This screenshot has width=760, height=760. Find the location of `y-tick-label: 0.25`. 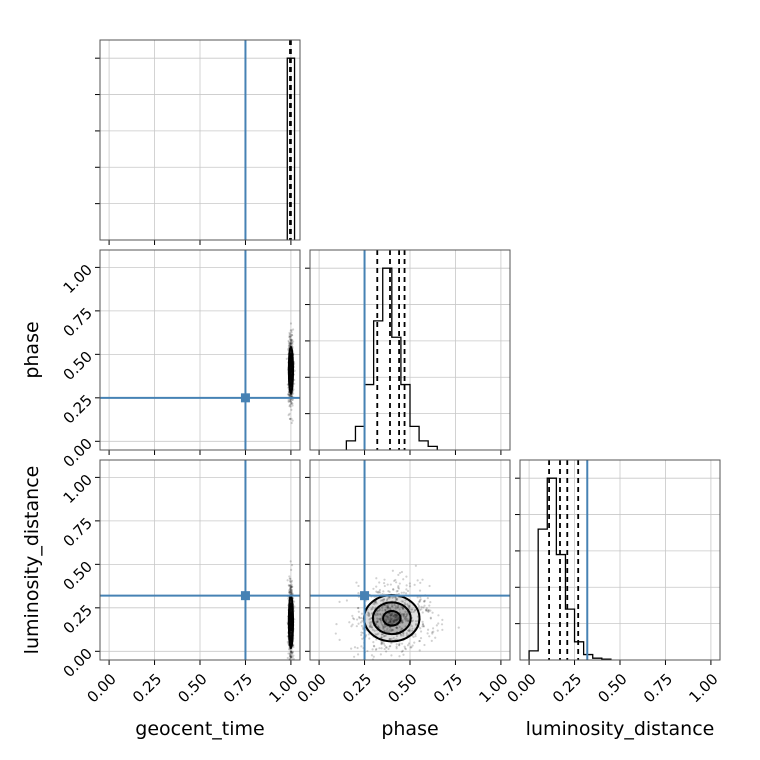

y-tick-label: 0.25 is located at coordinates (78, 619).